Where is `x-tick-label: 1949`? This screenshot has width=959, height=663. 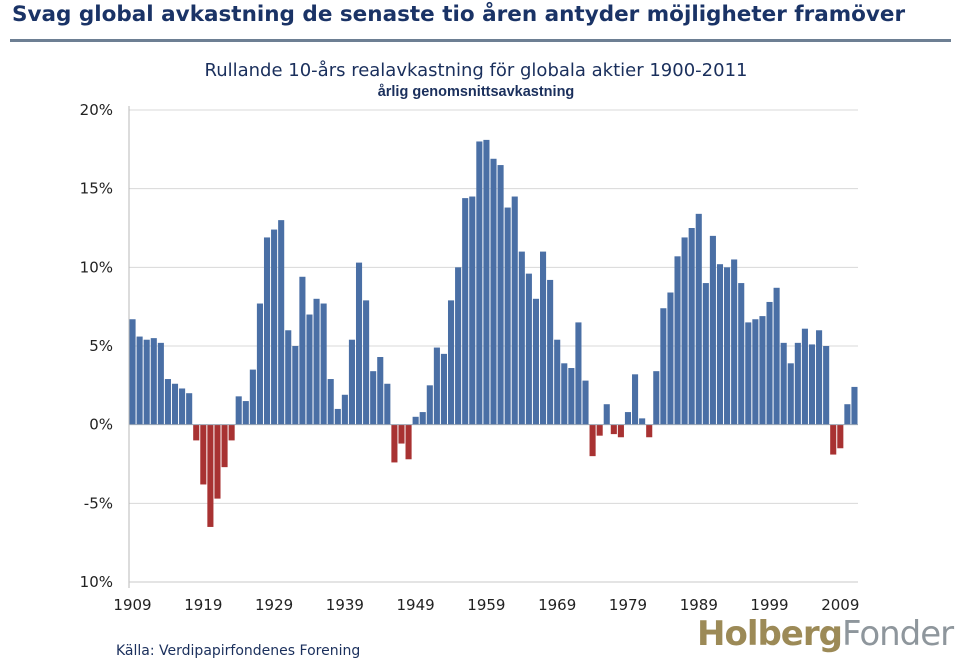 x-tick-label: 1949 is located at coordinates (416, 605).